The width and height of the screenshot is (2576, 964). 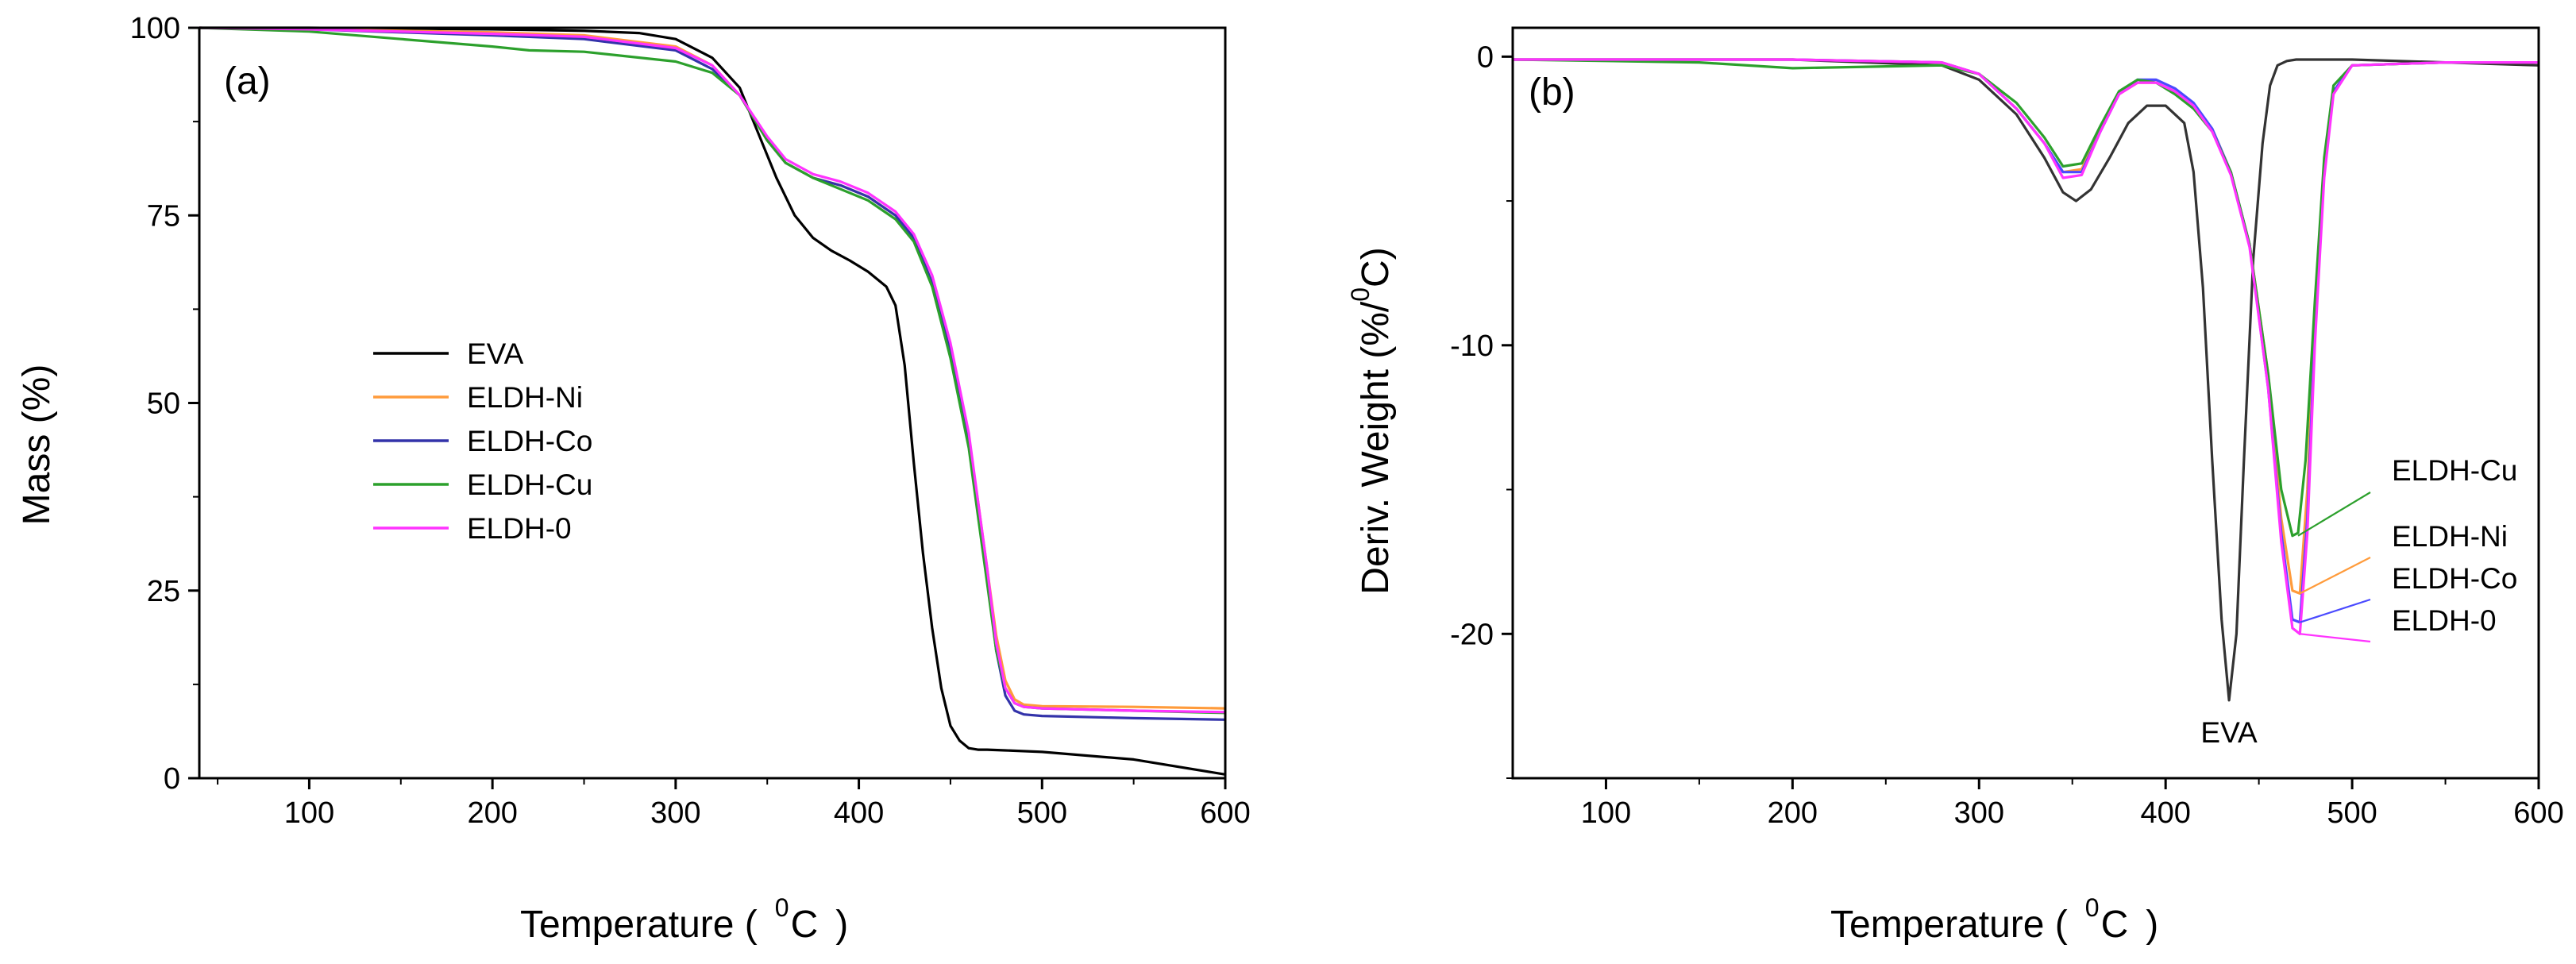 What do you see at coordinates (163, 591) in the screenshot?
I see `y-tick-label-a: 25` at bounding box center [163, 591].